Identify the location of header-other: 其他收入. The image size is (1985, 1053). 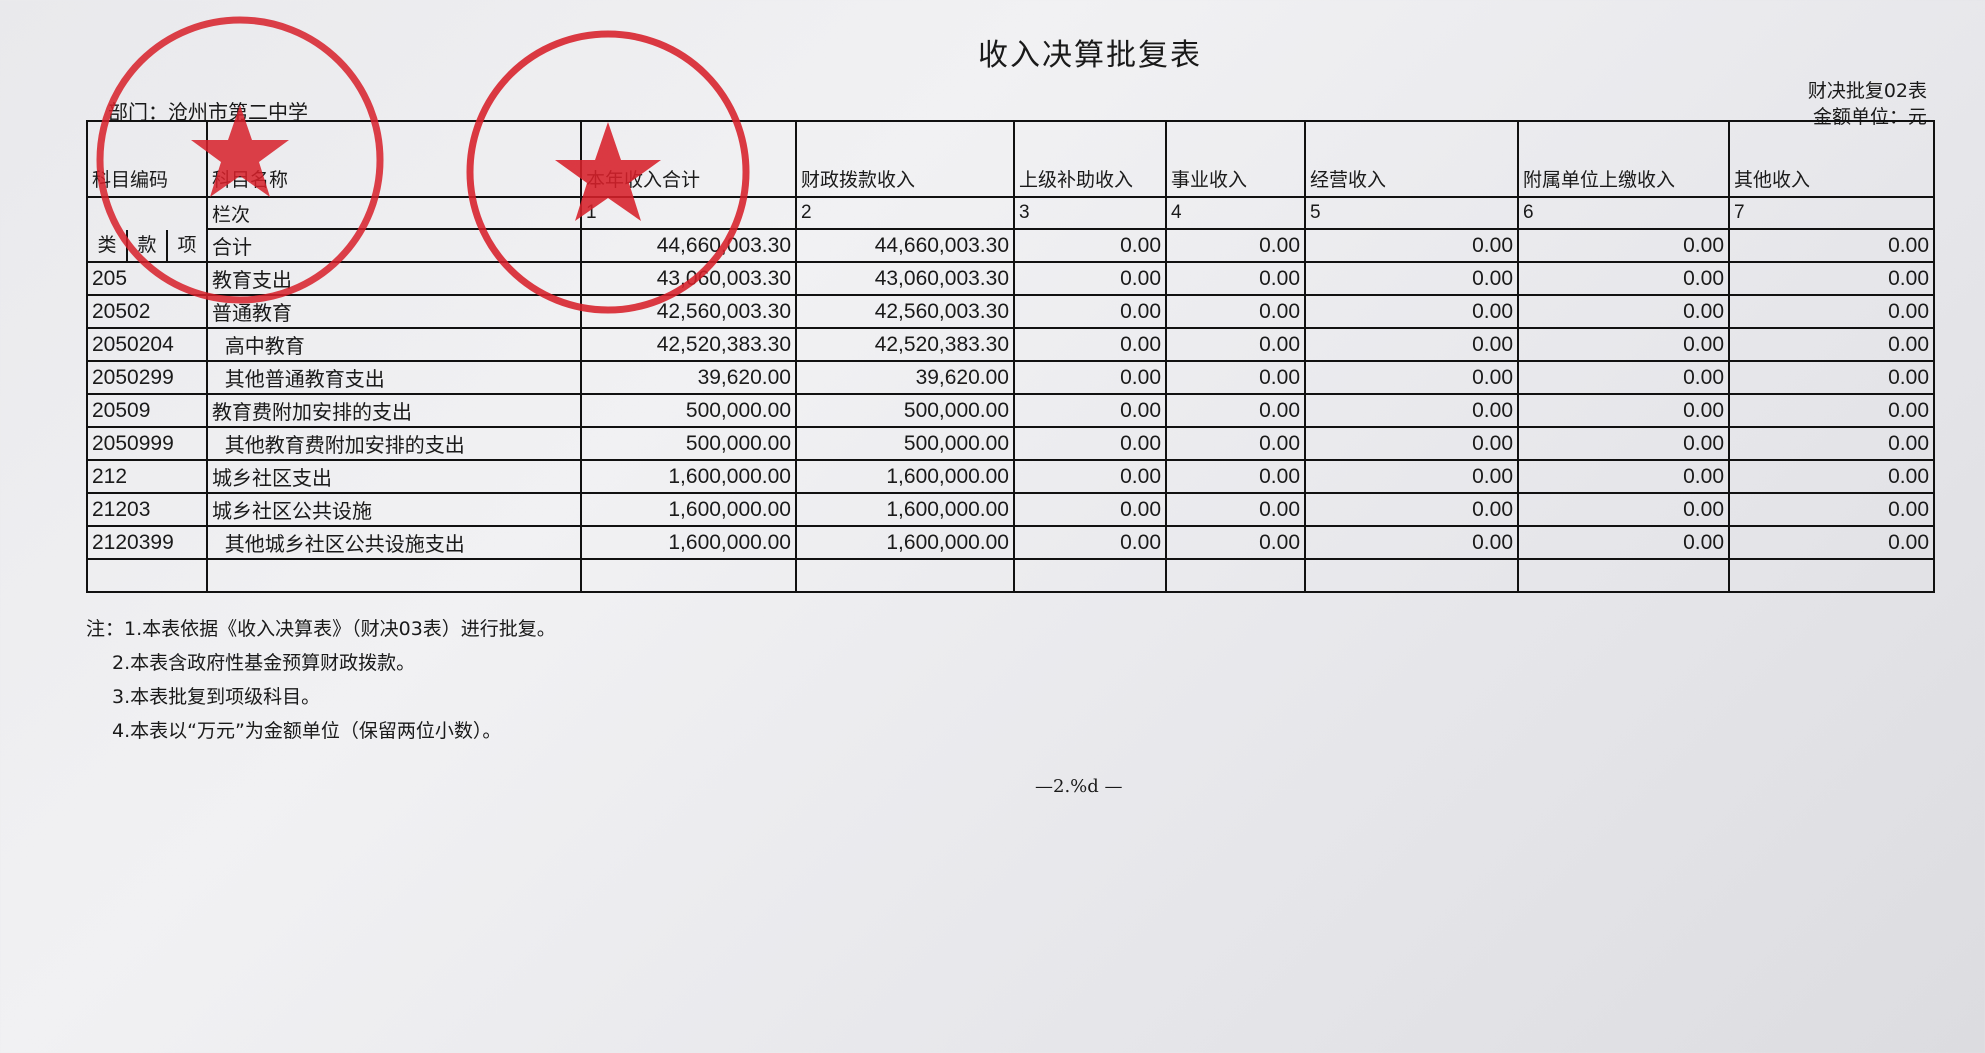
(1831, 159).